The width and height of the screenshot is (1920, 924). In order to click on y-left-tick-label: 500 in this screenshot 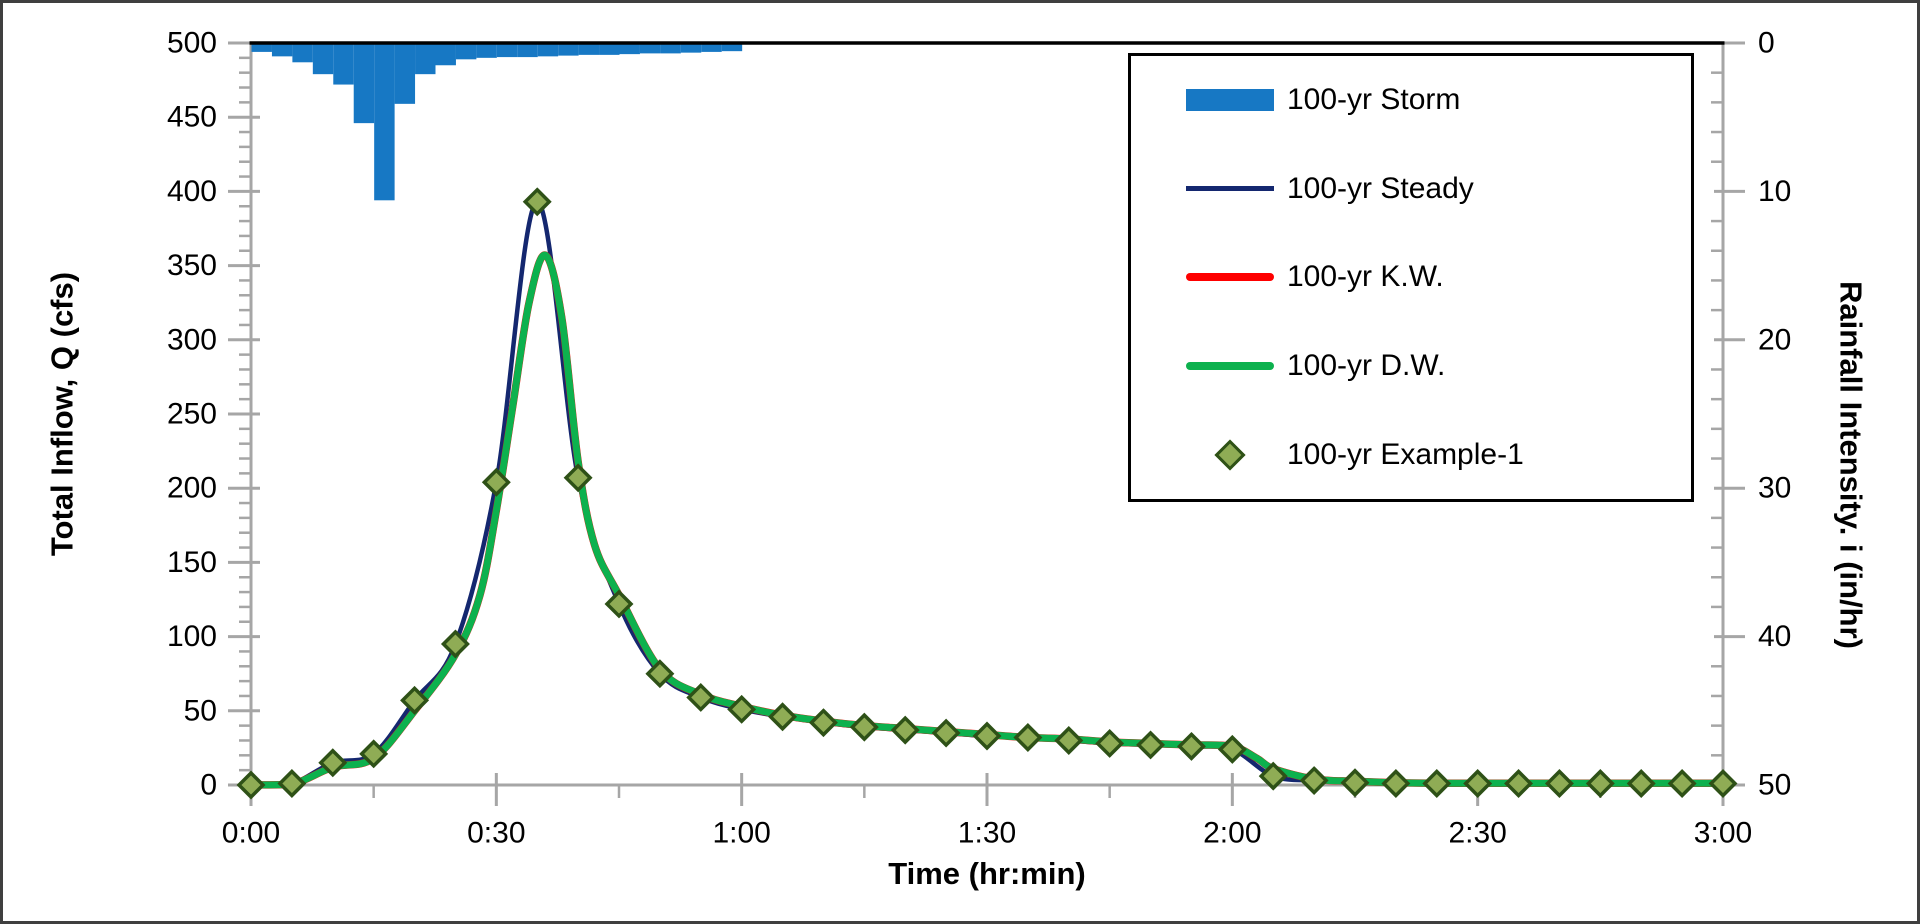, I will do `click(192, 43)`.